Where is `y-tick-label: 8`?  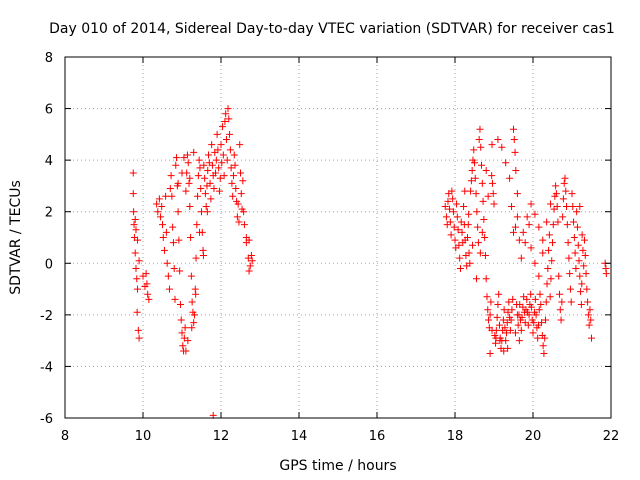 y-tick-label: 8 is located at coordinates (49, 58).